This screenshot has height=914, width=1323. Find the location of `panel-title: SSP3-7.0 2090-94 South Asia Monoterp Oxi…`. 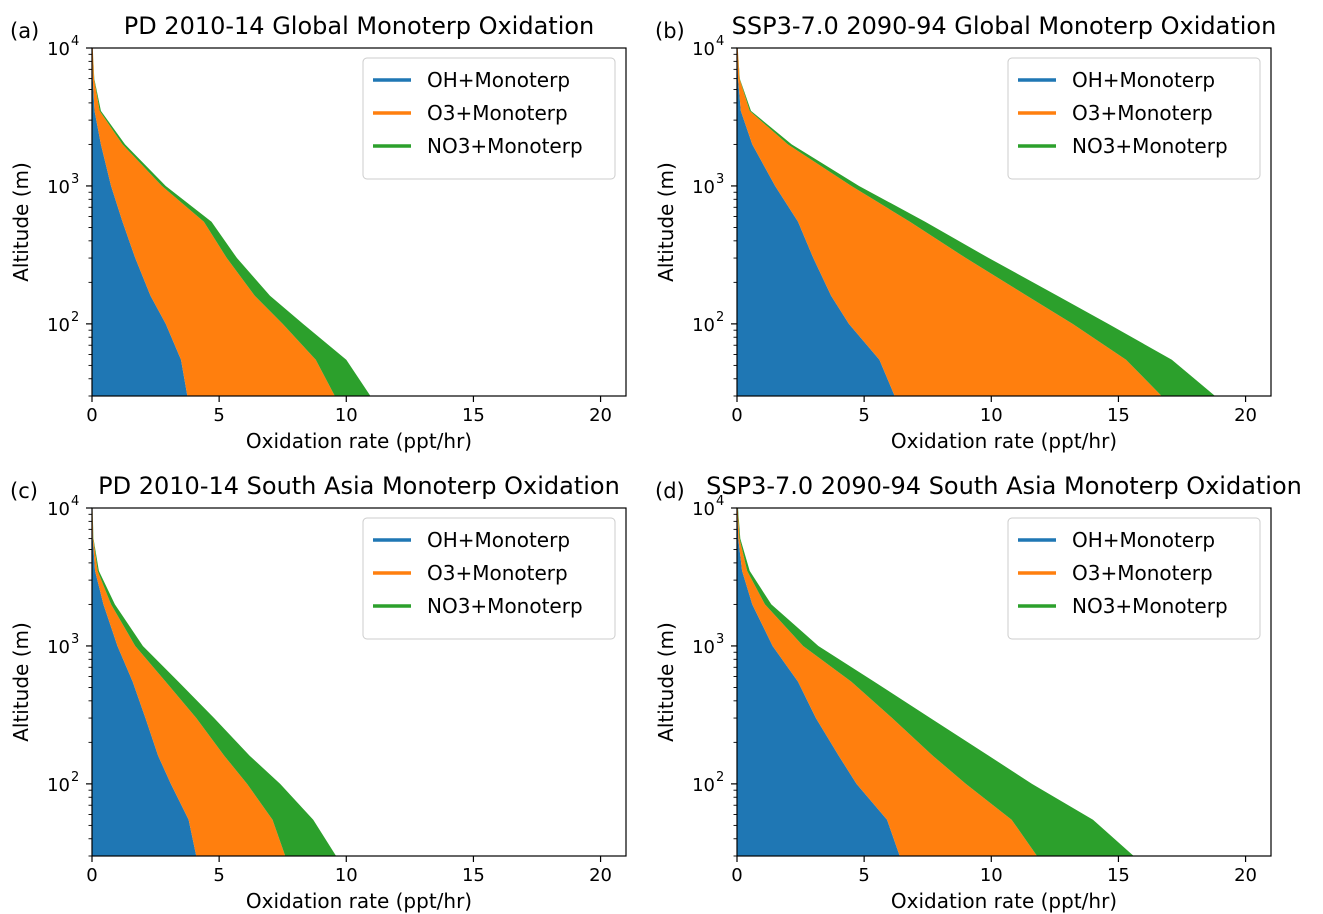

panel-title: SSP3-7.0 2090-94 South Asia Monoterp Oxi… is located at coordinates (1004, 486).